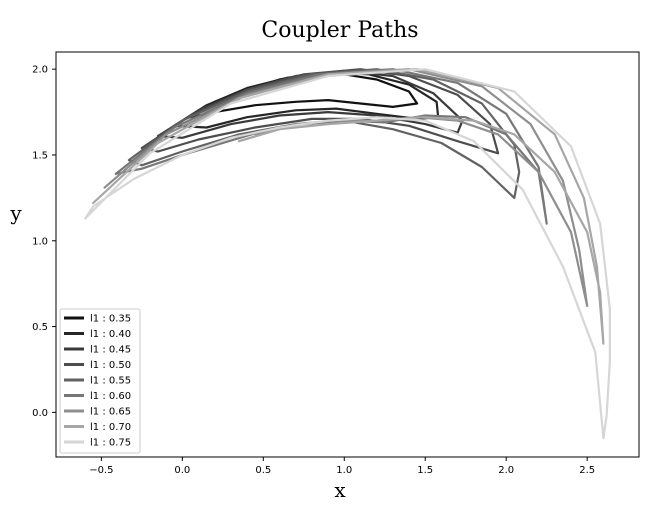 Image resolution: width=671 pixels, height=509 pixels. What do you see at coordinates (40, 70) in the screenshot?
I see `y-tick-label: 2.0` at bounding box center [40, 70].